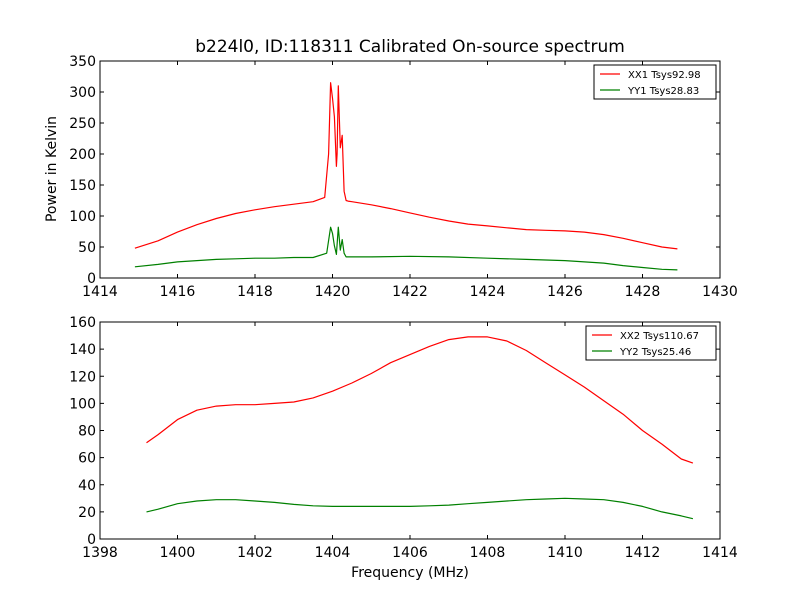 This screenshot has height=600, width=800. I want to click on y-tick-label-top: 0, so click(91, 279).